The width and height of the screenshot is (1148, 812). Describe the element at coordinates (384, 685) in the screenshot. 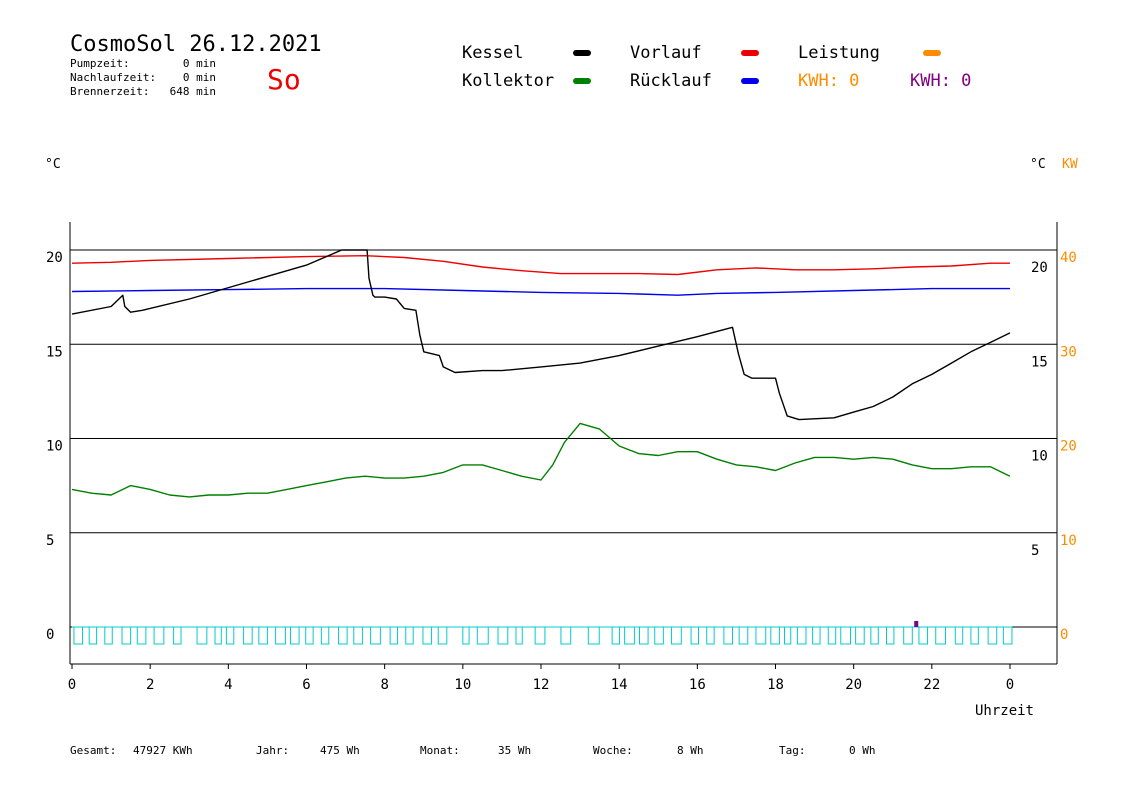

I see `x-tick-label: 8` at that location.